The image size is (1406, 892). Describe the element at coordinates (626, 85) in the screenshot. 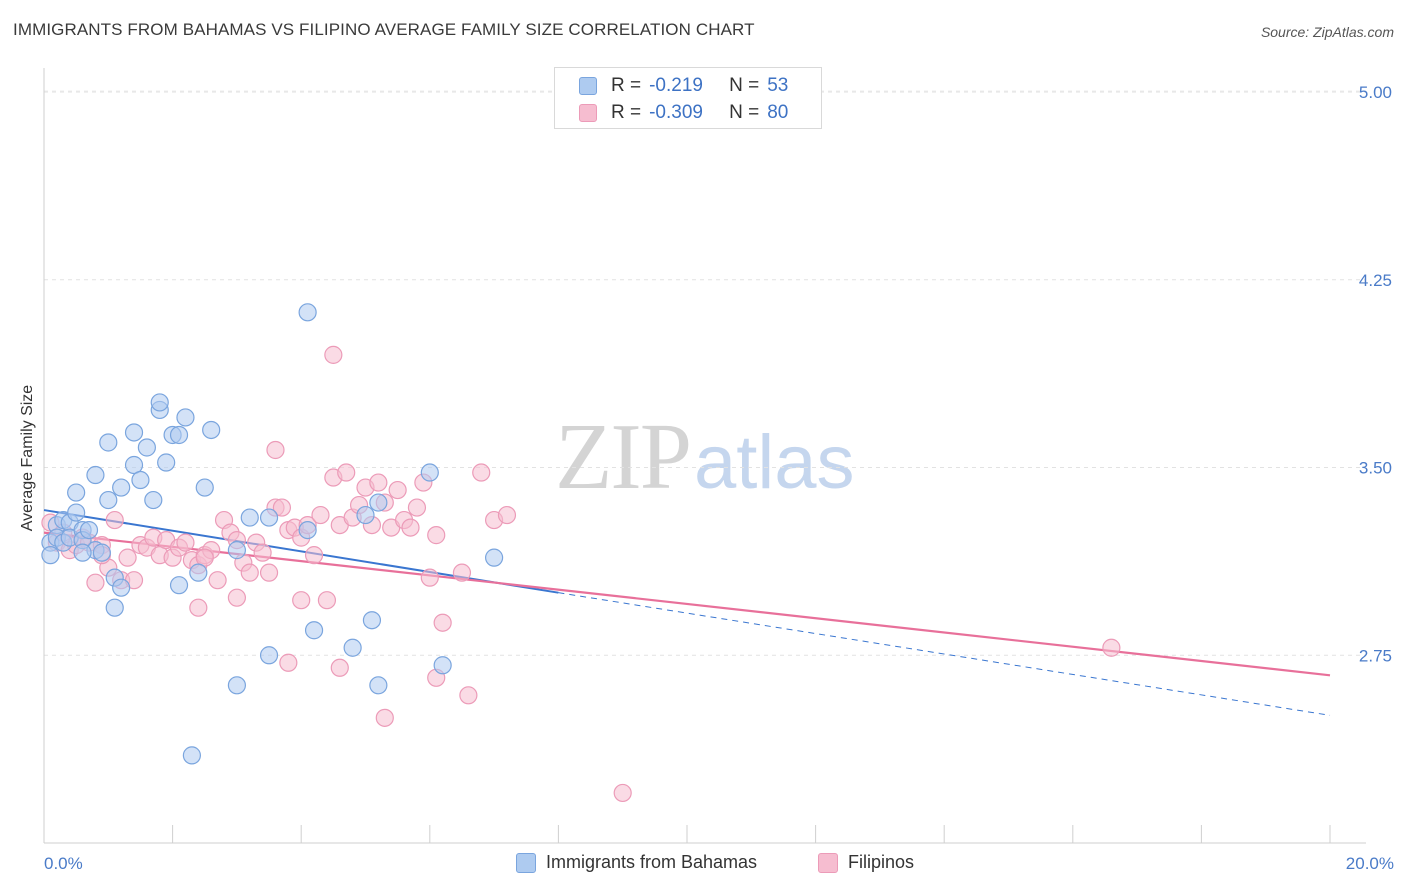

I see `legend-r-label-bahamas: R =` at that location.